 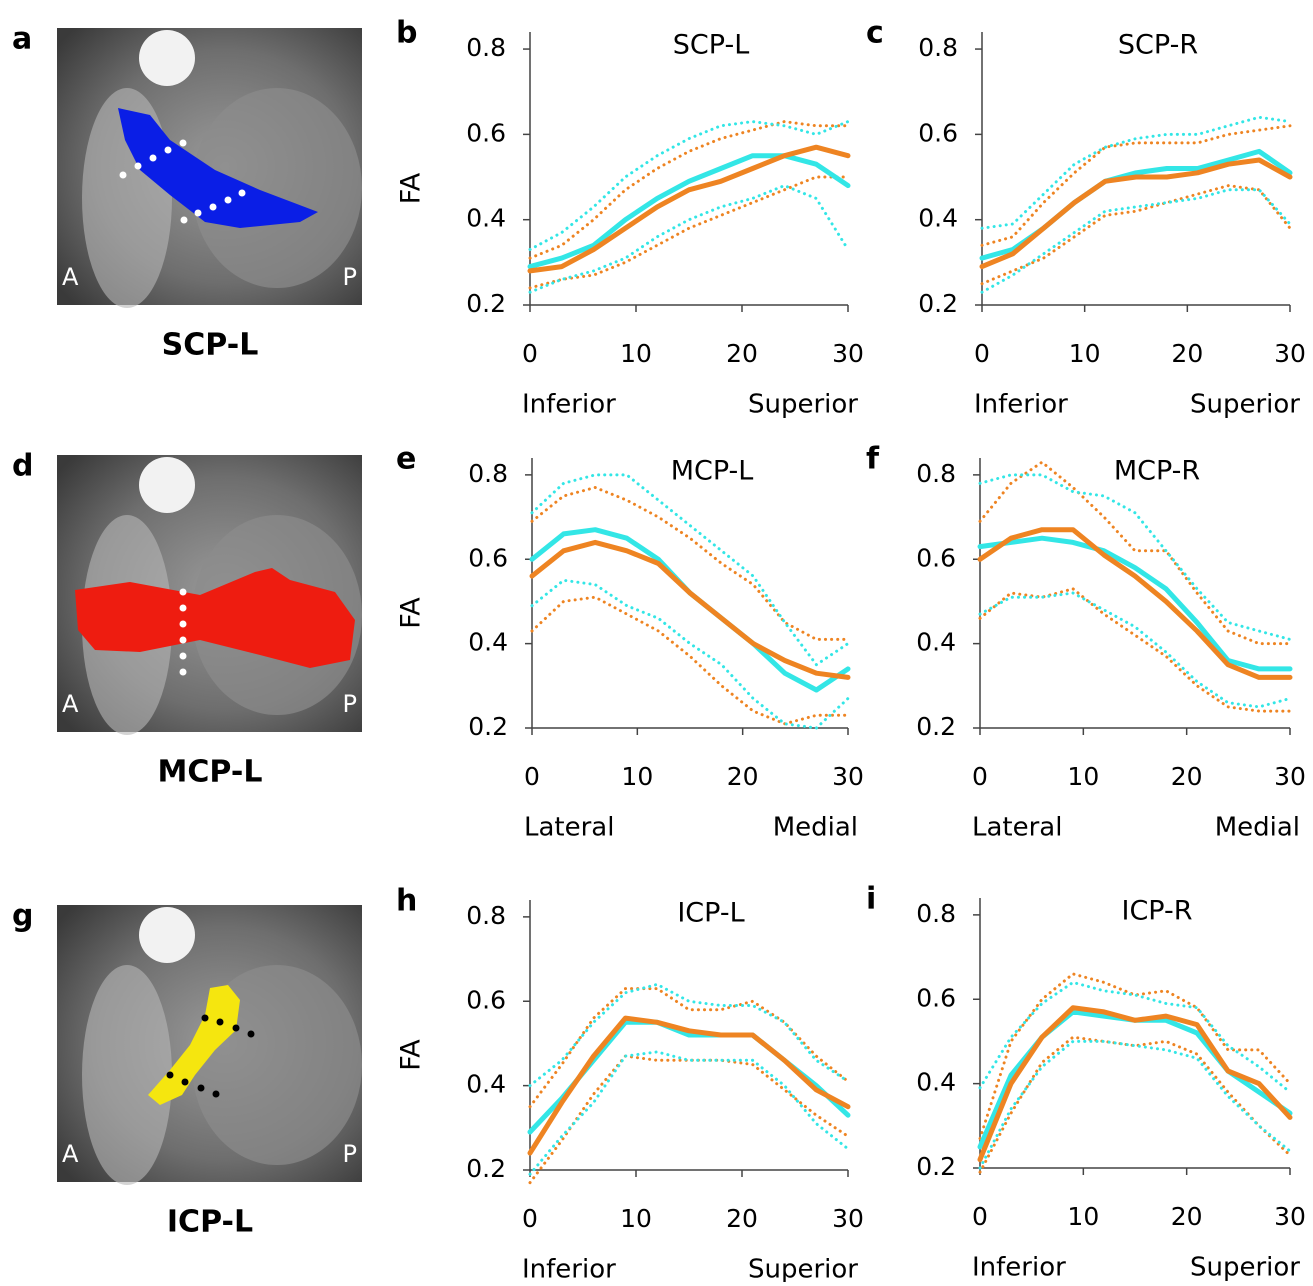 What do you see at coordinates (127, 1075) in the screenshot?
I see `brainstem` at bounding box center [127, 1075].